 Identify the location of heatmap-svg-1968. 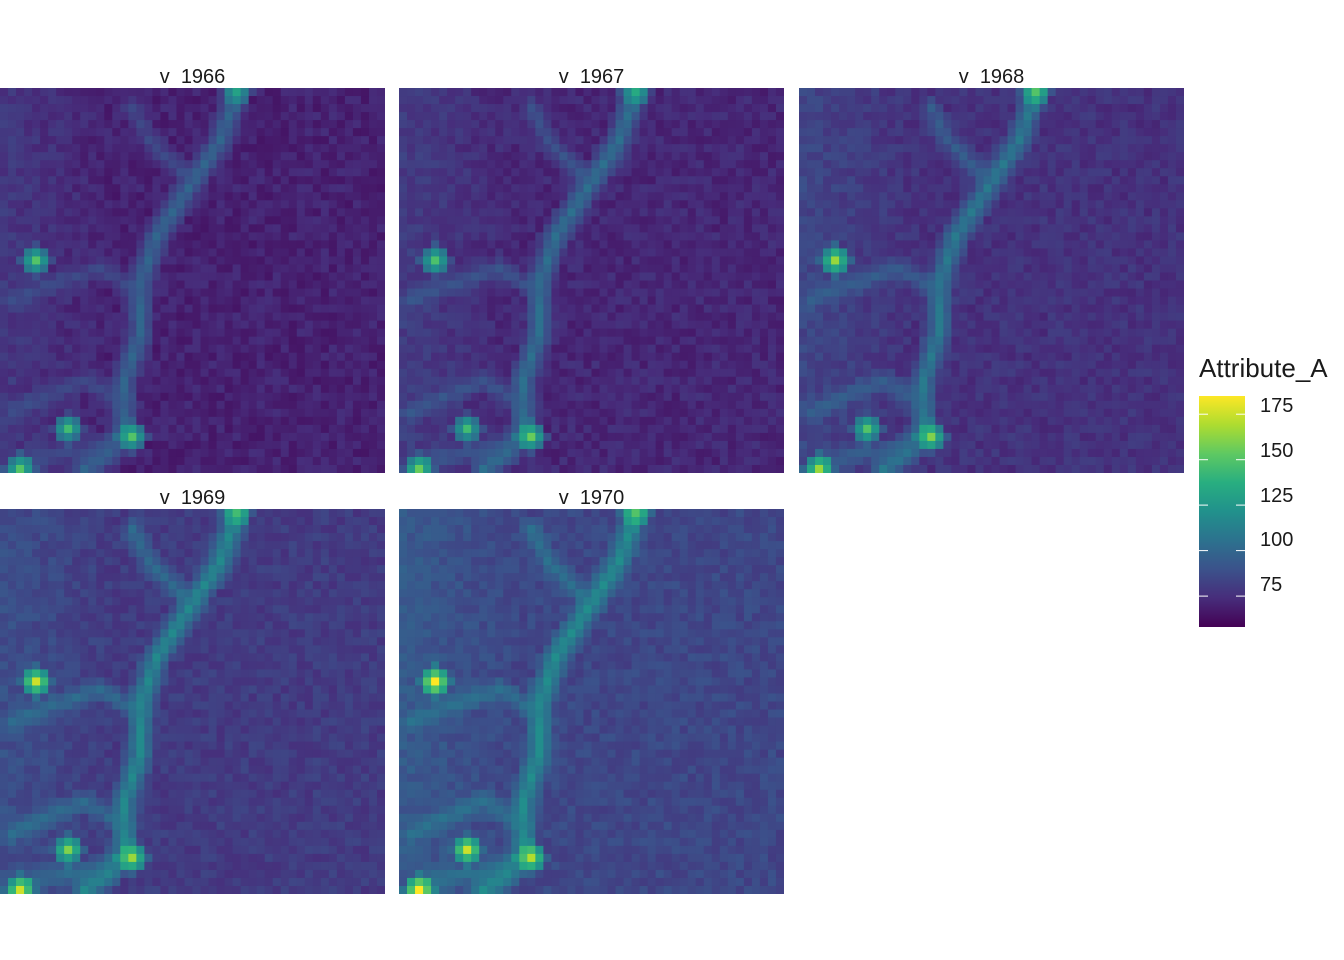
(991, 280).